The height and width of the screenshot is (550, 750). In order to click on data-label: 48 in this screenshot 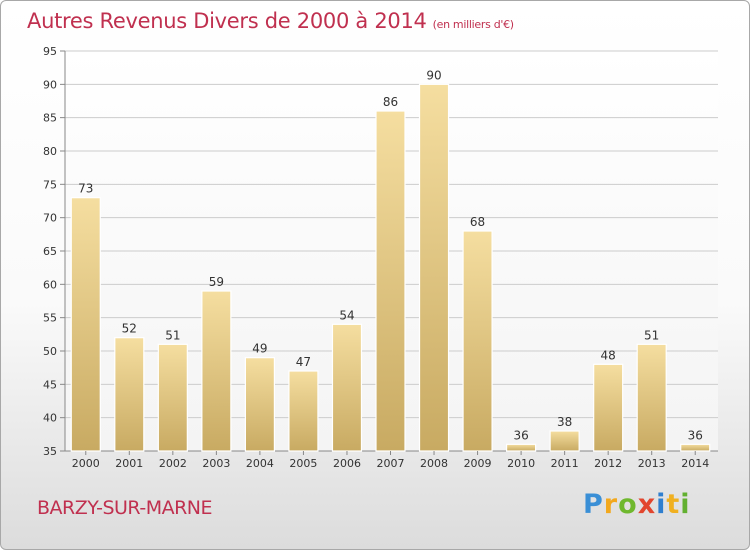, I will do `click(608, 355)`.